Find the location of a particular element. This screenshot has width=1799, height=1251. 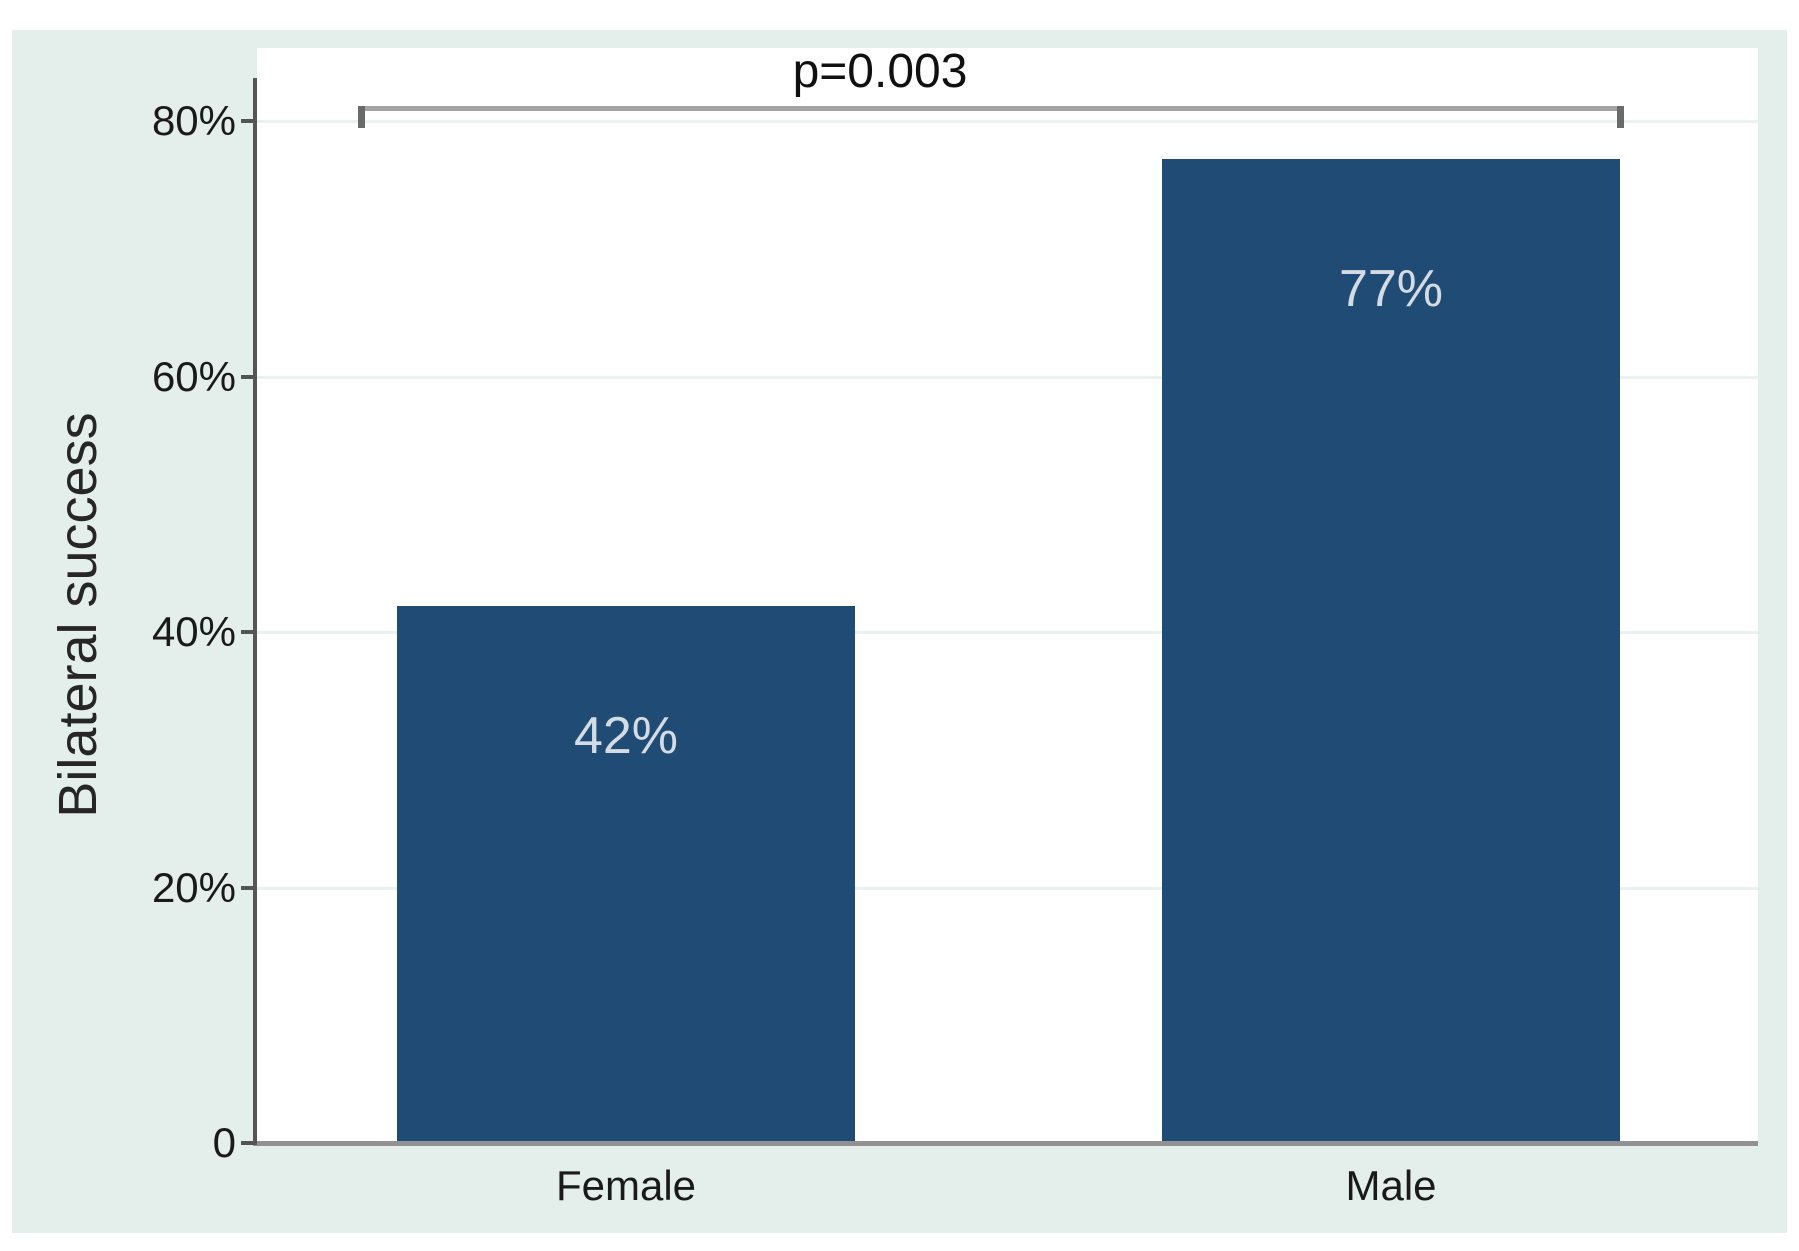

y-tick-label: 80% is located at coordinates (193, 120).